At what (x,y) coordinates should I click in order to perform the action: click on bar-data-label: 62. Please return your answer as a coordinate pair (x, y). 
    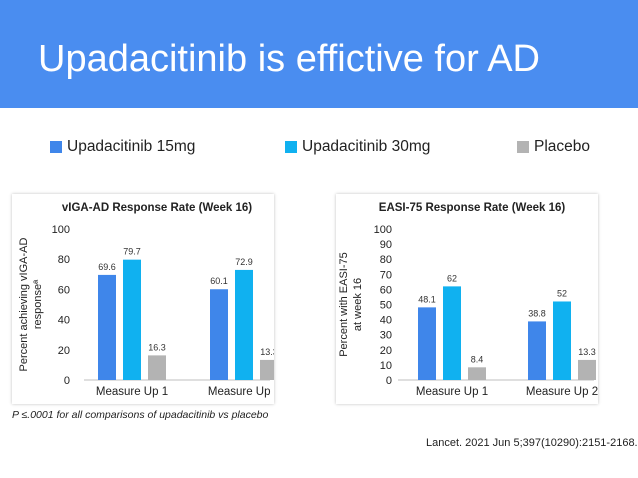
    Looking at the image, I should click on (452, 278).